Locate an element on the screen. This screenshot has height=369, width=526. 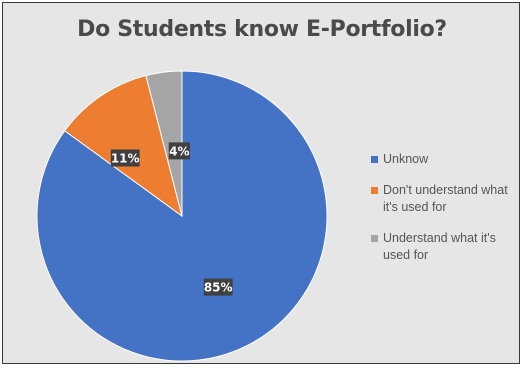
data-label-dont-understand: 11% is located at coordinates (125, 158).